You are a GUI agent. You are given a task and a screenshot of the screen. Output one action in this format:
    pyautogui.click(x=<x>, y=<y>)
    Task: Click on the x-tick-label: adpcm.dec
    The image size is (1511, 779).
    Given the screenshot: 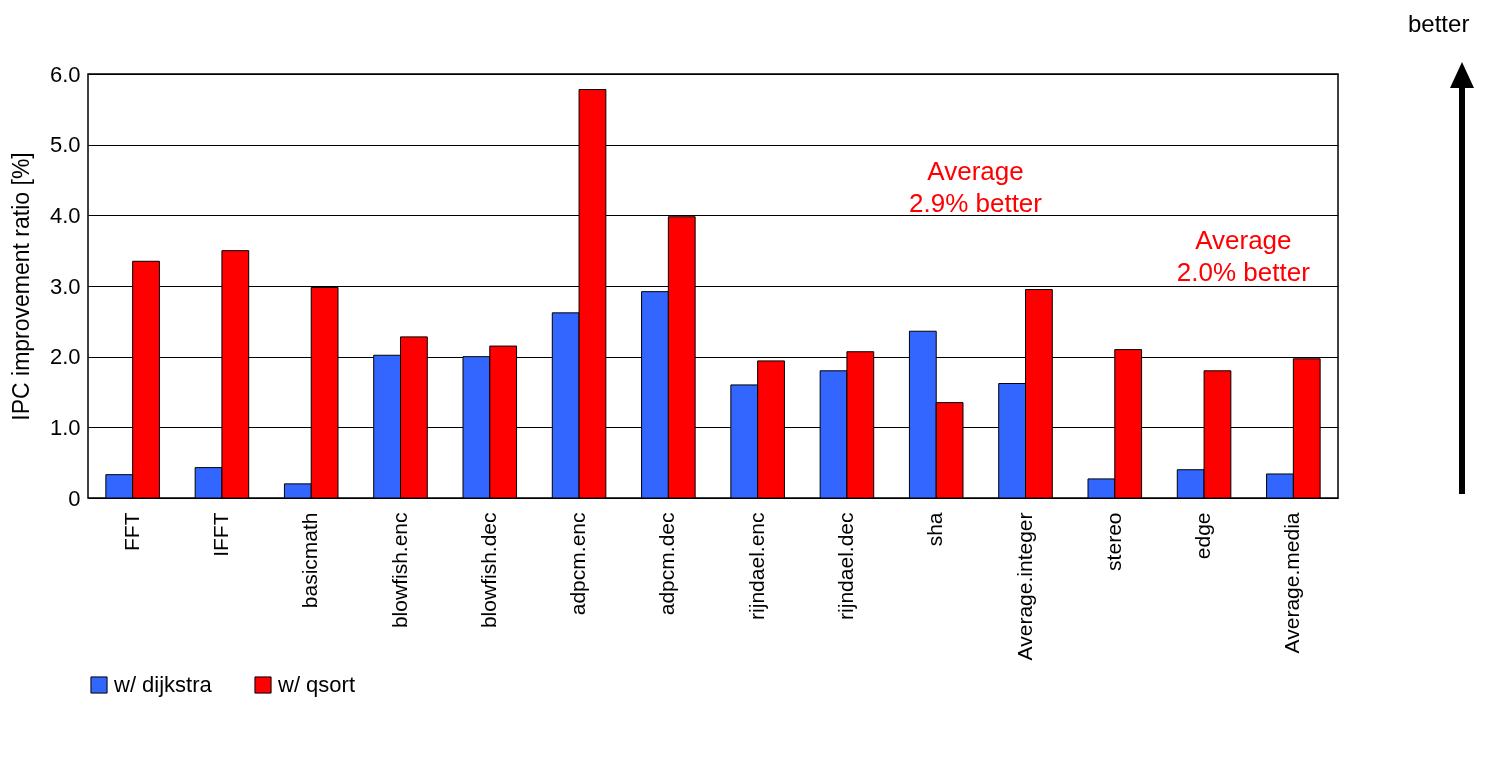 What is the action you would take?
    pyautogui.click(x=667, y=564)
    